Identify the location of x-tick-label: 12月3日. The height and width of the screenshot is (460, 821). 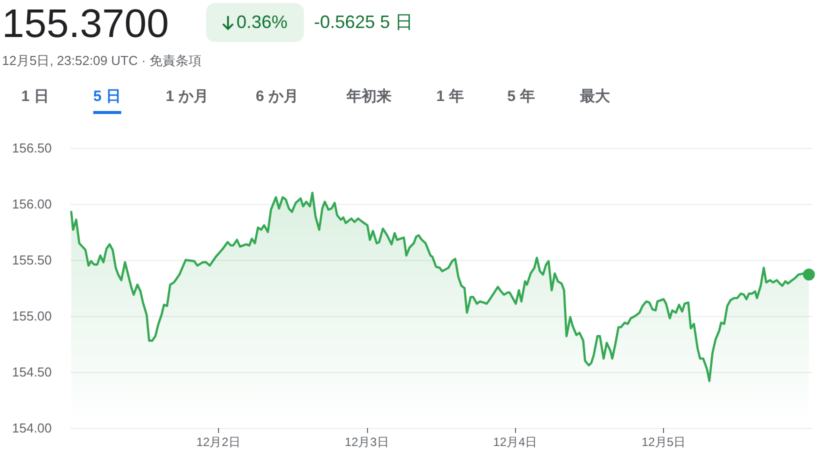
(366, 442).